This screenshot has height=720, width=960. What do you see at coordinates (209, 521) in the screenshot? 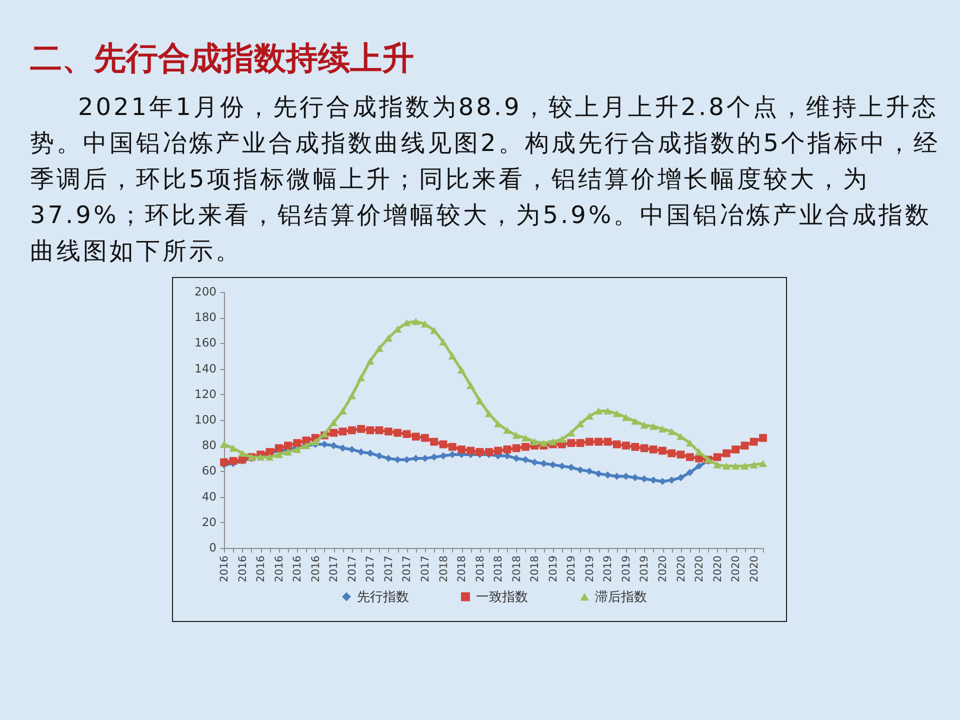
I see `y-tick-label: 20` at bounding box center [209, 521].